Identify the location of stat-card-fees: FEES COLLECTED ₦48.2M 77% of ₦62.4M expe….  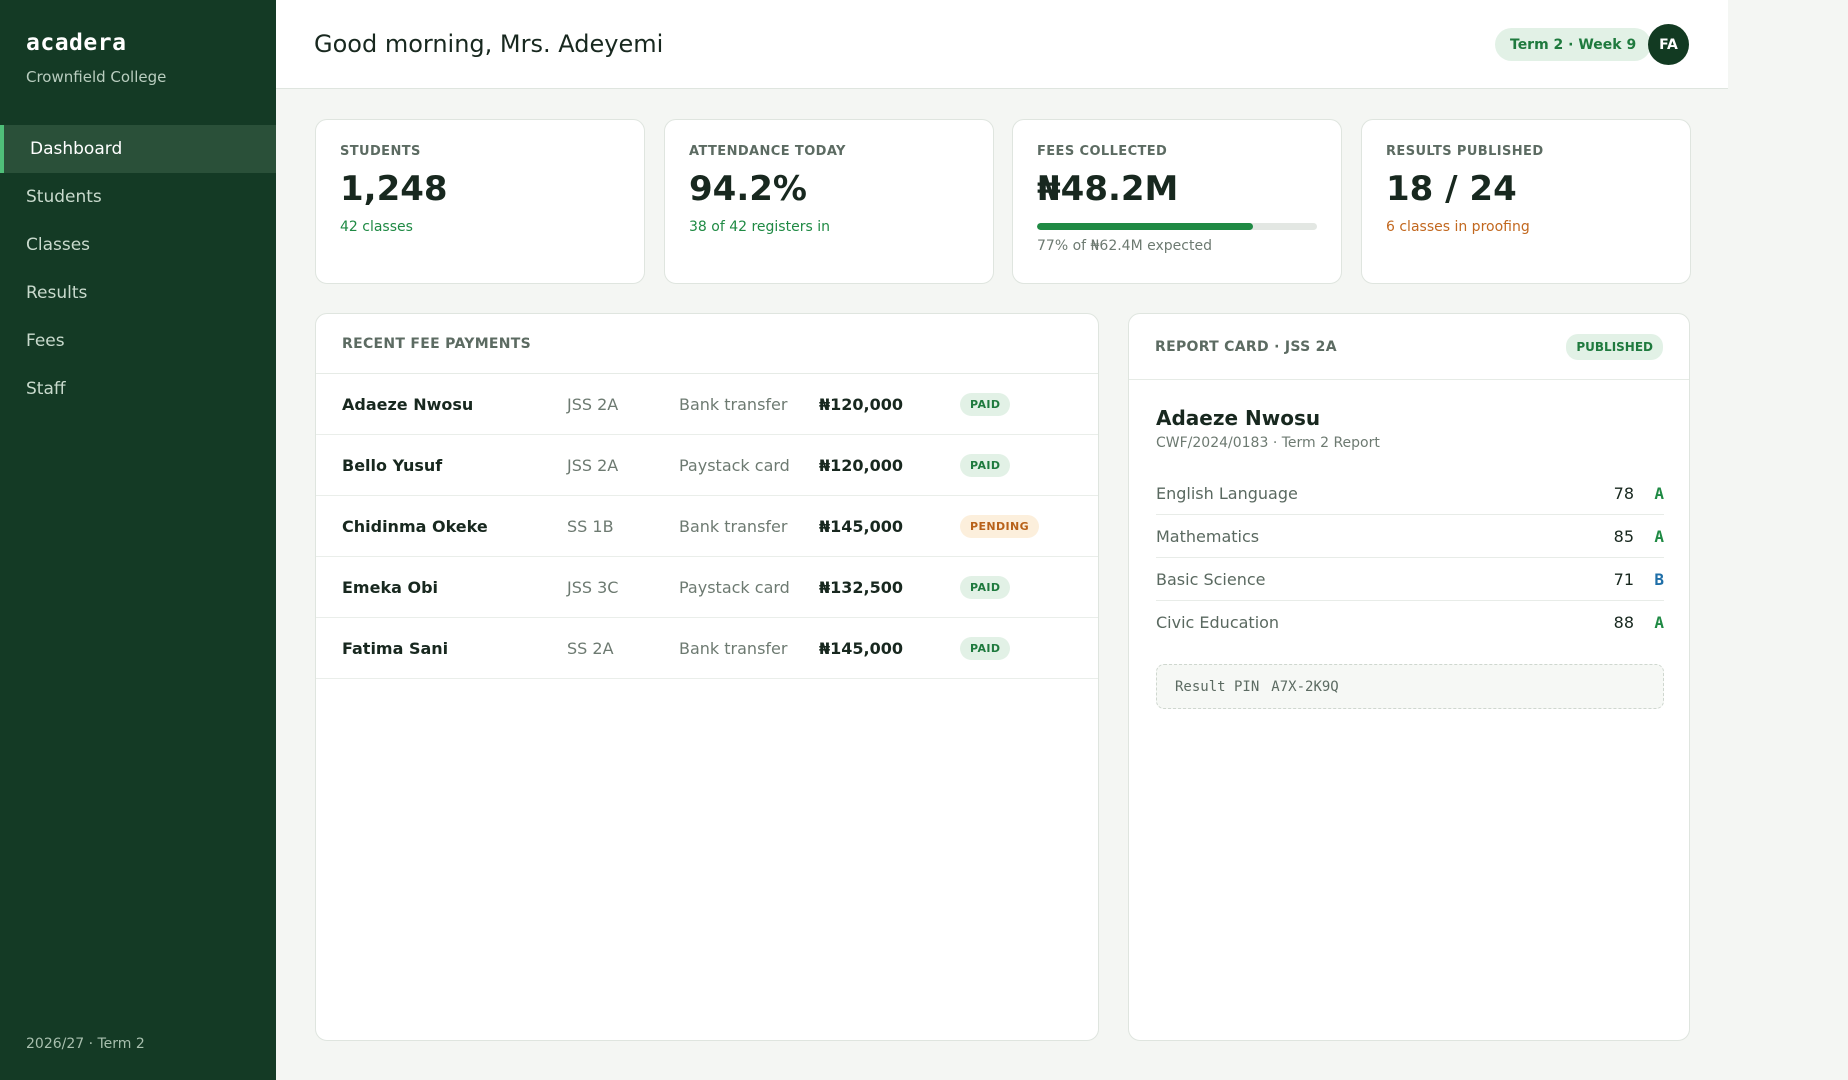
(1177, 201).